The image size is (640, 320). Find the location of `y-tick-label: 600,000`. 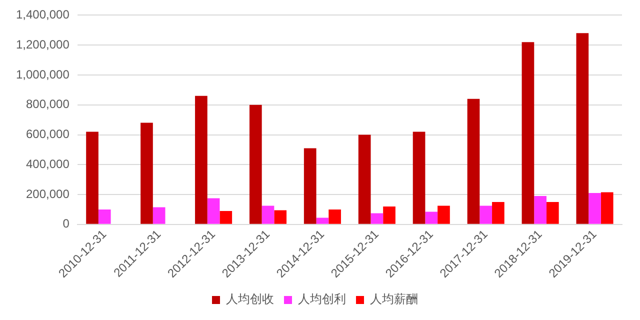

y-tick-label: 600,000 is located at coordinates (48, 134).